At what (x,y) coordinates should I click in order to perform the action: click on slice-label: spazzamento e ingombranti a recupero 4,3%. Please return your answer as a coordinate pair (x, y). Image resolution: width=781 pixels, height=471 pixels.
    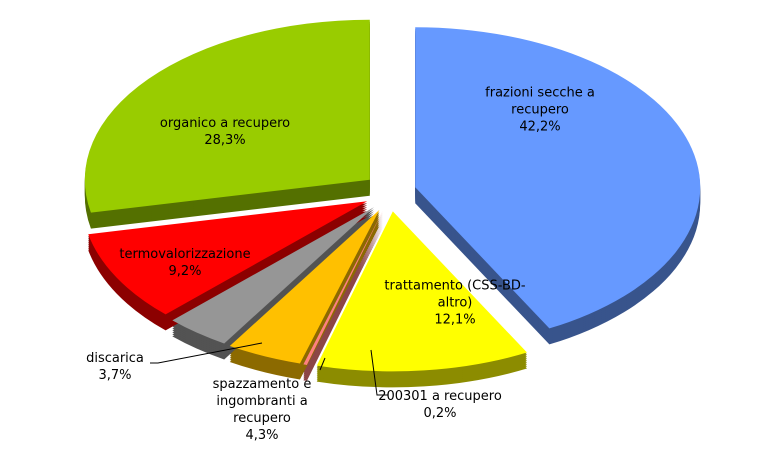
    Looking at the image, I should click on (262, 410).